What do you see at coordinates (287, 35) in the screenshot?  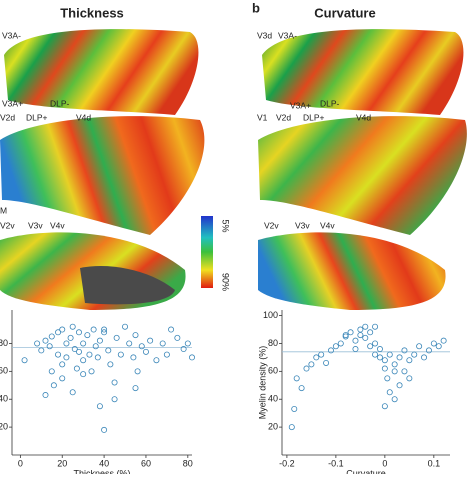 I see `area-label: V3A-` at bounding box center [287, 35].